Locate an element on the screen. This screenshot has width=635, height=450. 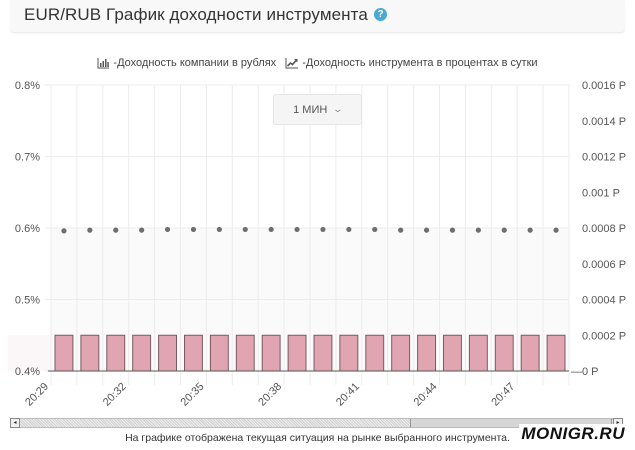
legend-label: -Доходность компании в рублях is located at coordinates (195, 63).